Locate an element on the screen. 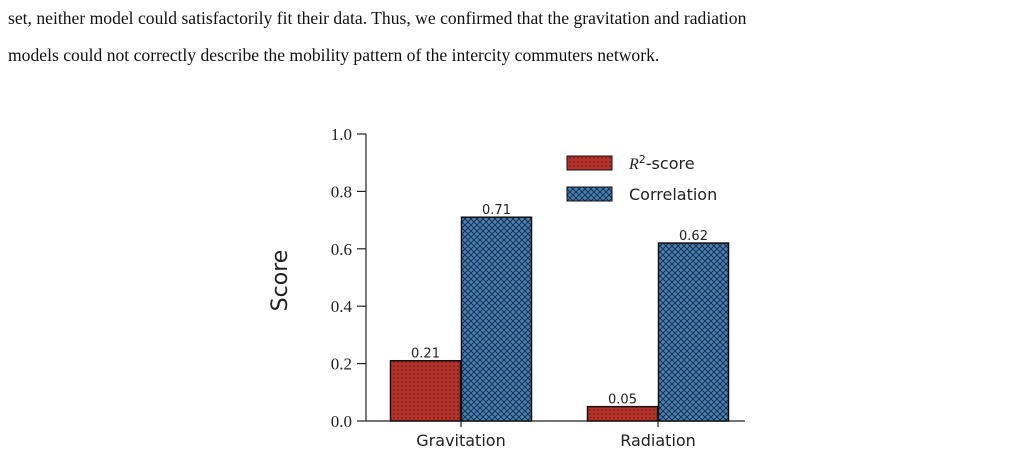 This screenshot has height=454, width=1010. y-tick-label: 0.8 is located at coordinates (341, 191).